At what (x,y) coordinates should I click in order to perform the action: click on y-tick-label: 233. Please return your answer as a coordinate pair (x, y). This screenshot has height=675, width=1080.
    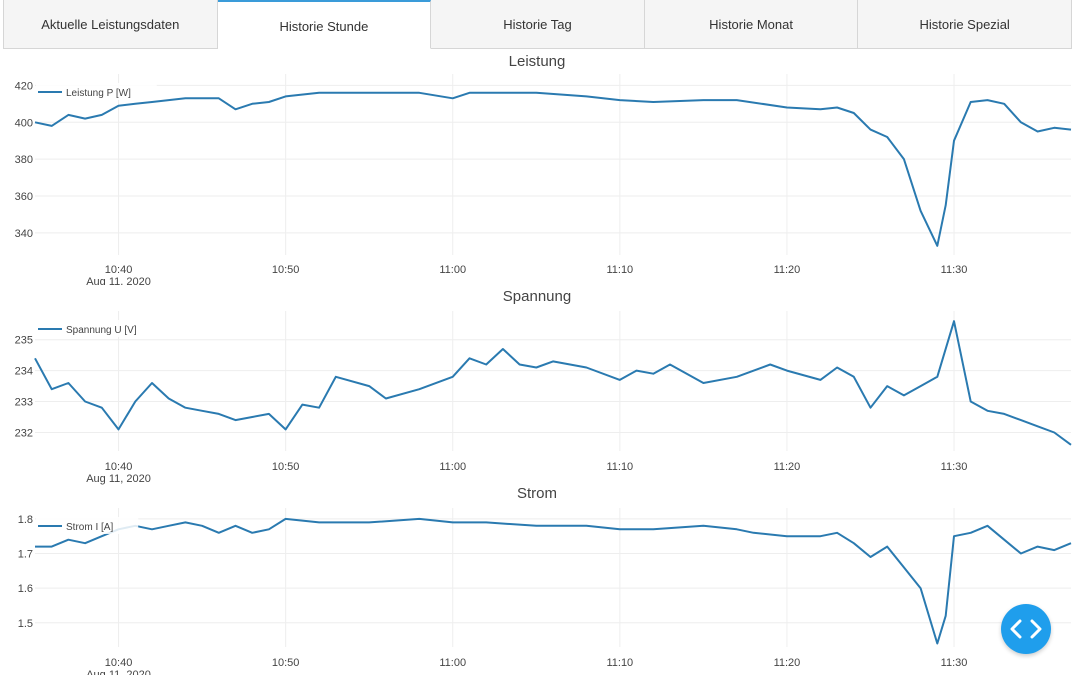
    Looking at the image, I should click on (24, 403).